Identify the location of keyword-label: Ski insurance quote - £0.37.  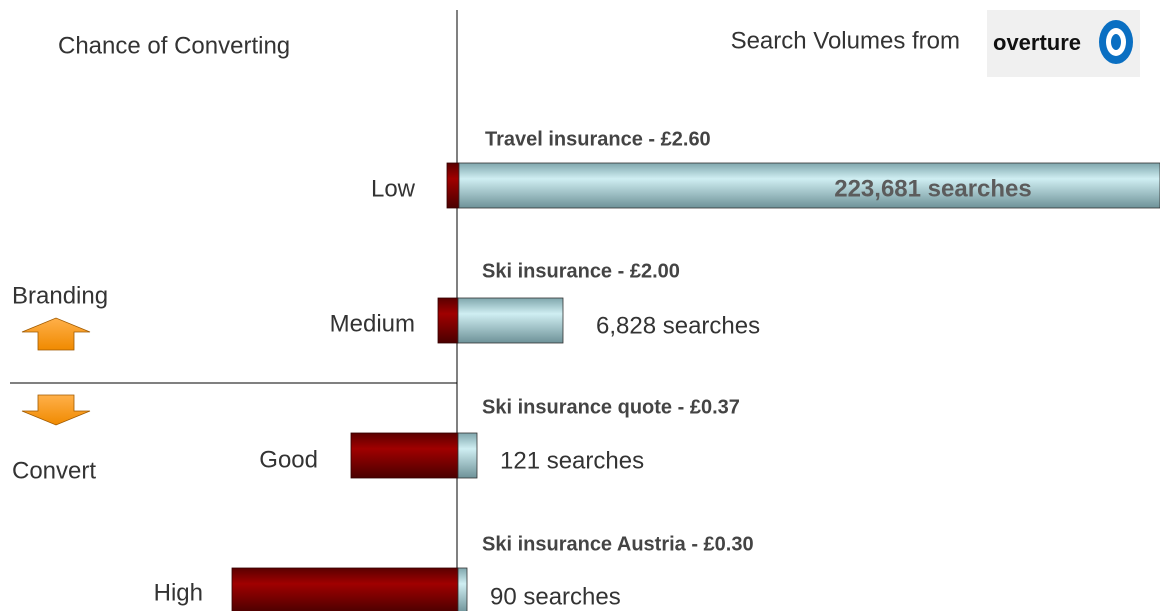
(611, 407).